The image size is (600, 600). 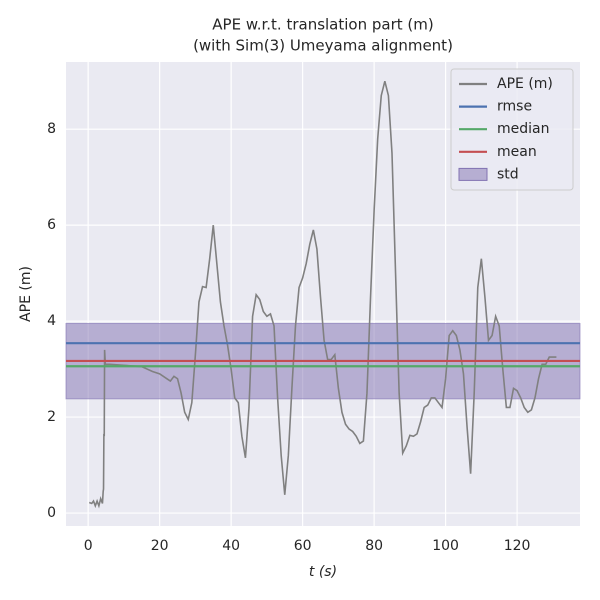 I want to click on chart-title: APE w.r.t. translation part (m), so click(x=322, y=25).